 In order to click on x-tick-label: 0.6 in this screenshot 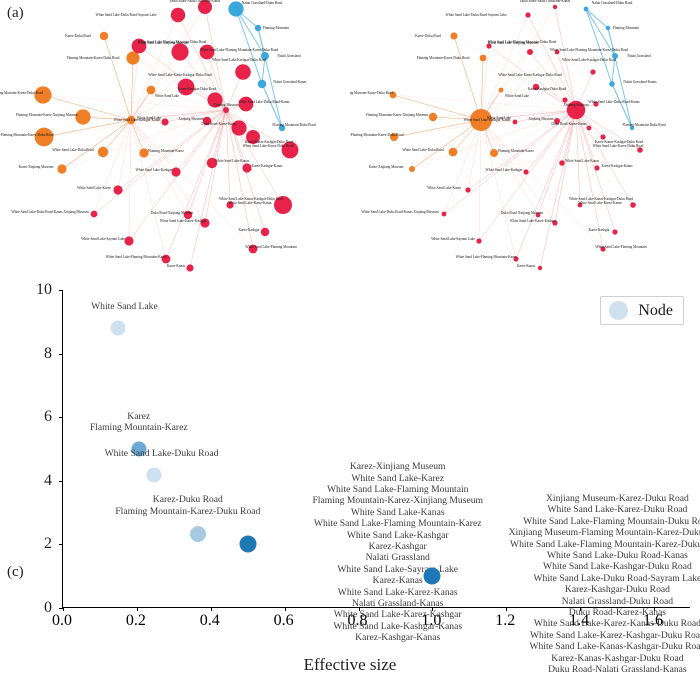, I will do `click(283, 620)`.